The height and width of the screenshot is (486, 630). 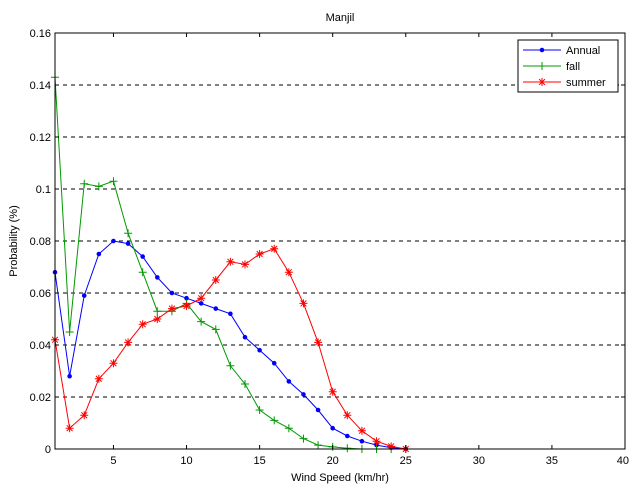 What do you see at coordinates (40, 86) in the screenshot?
I see `y-tick-label: 0.14` at bounding box center [40, 86].